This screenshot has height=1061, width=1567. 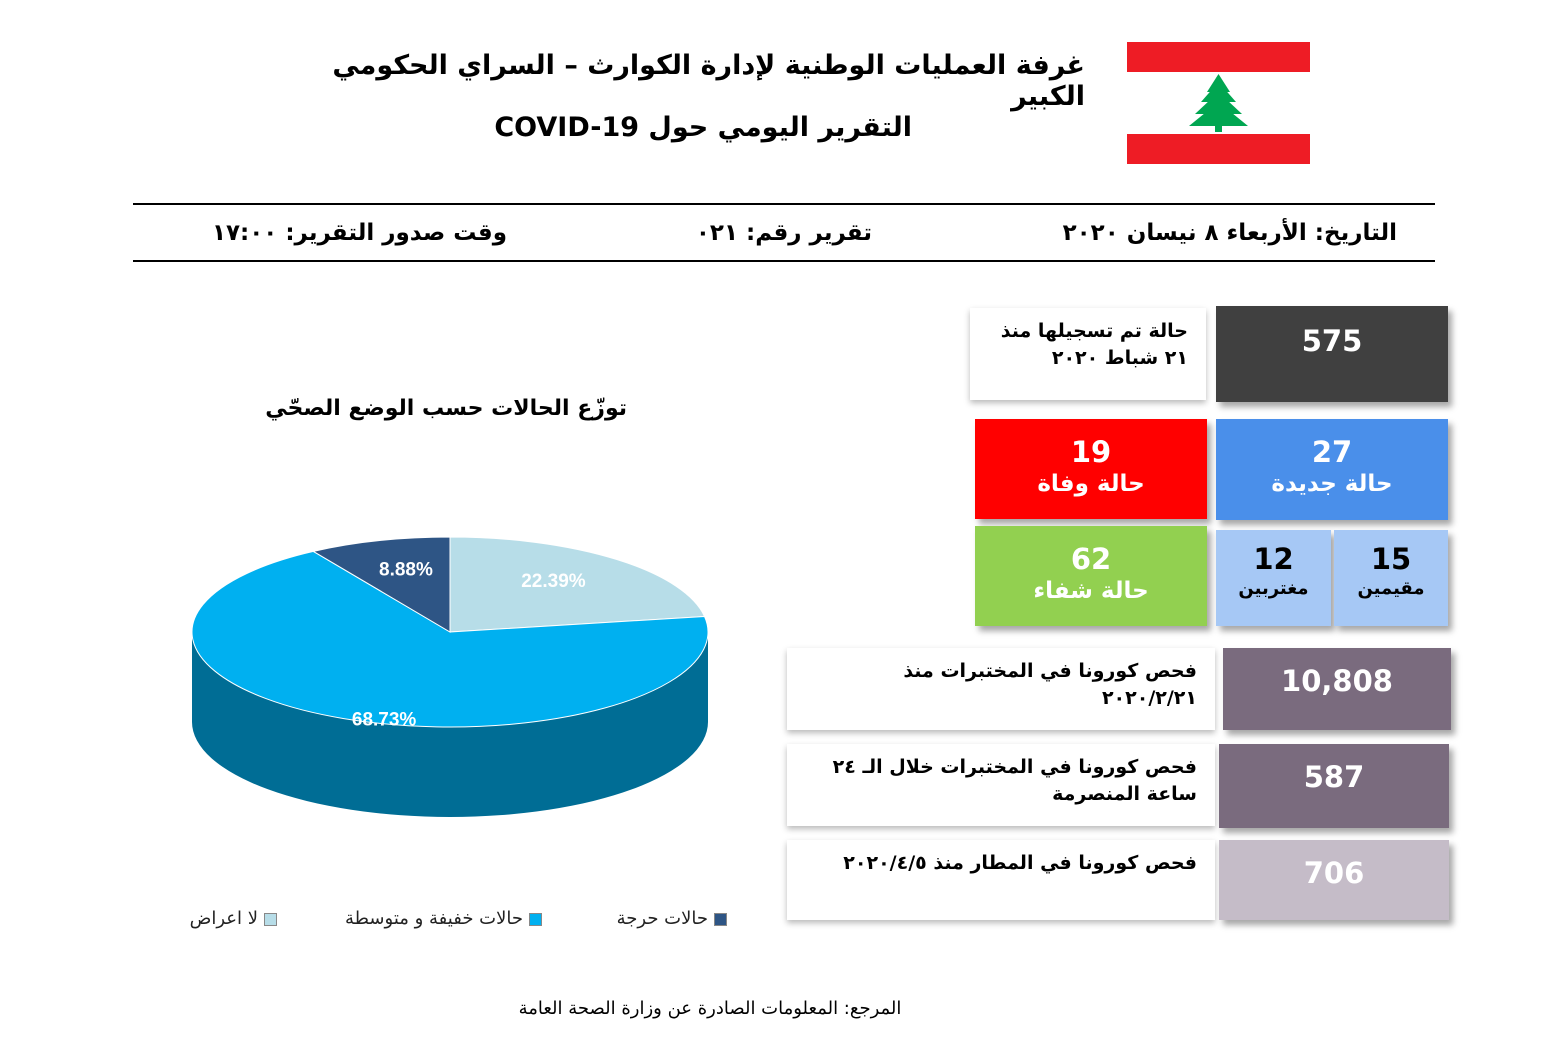 What do you see at coordinates (784, 261) in the screenshot?
I see `bottom-rule` at bounding box center [784, 261].